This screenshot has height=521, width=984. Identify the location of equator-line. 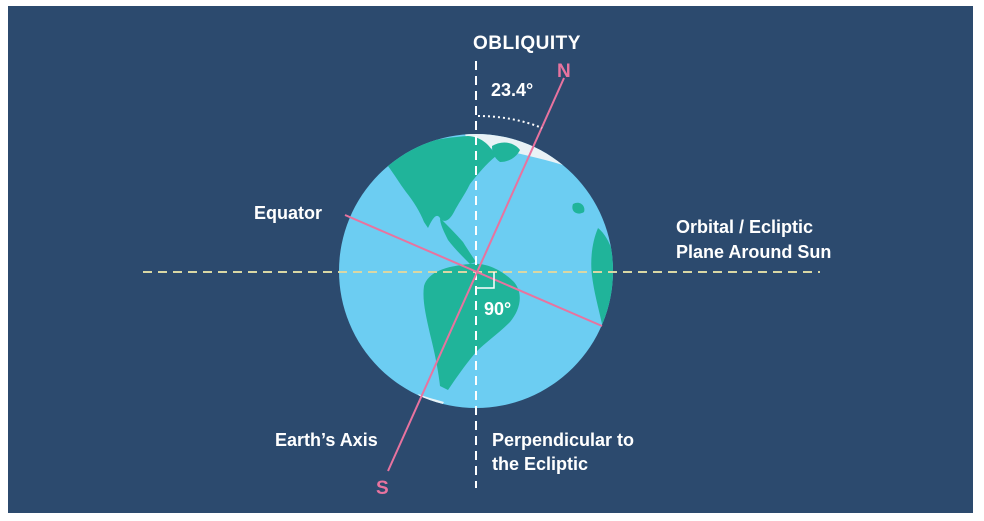
(473, 270).